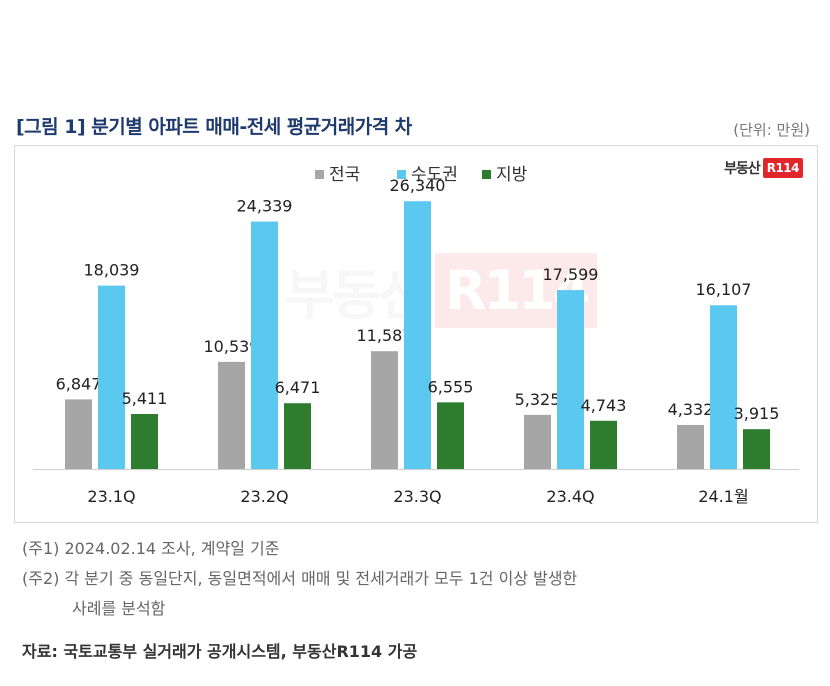 Image resolution: width=830 pixels, height=686 pixels. Describe the element at coordinates (232, 346) in the screenshot. I see `data-label-23.2Q-전국: 10,539` at that location.